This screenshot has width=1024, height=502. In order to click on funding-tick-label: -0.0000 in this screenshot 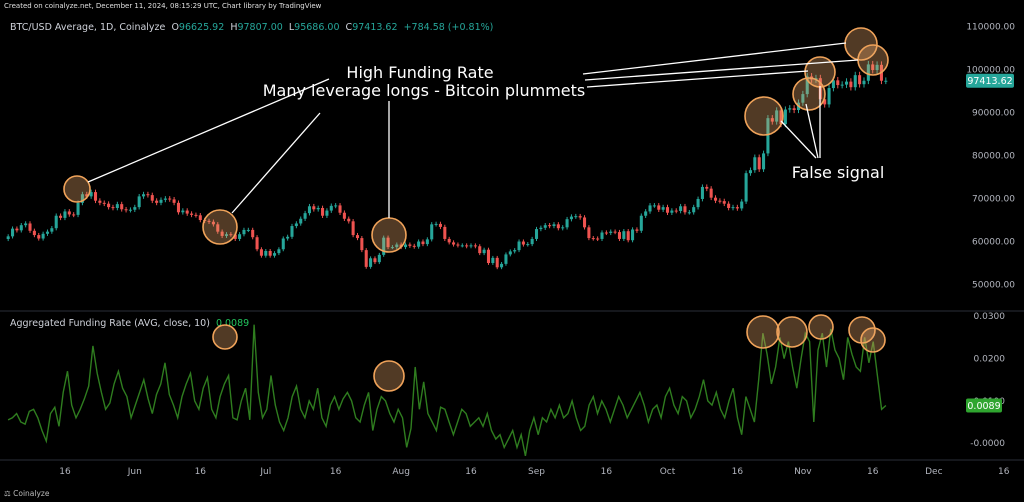, I will do `click(987, 444)`.